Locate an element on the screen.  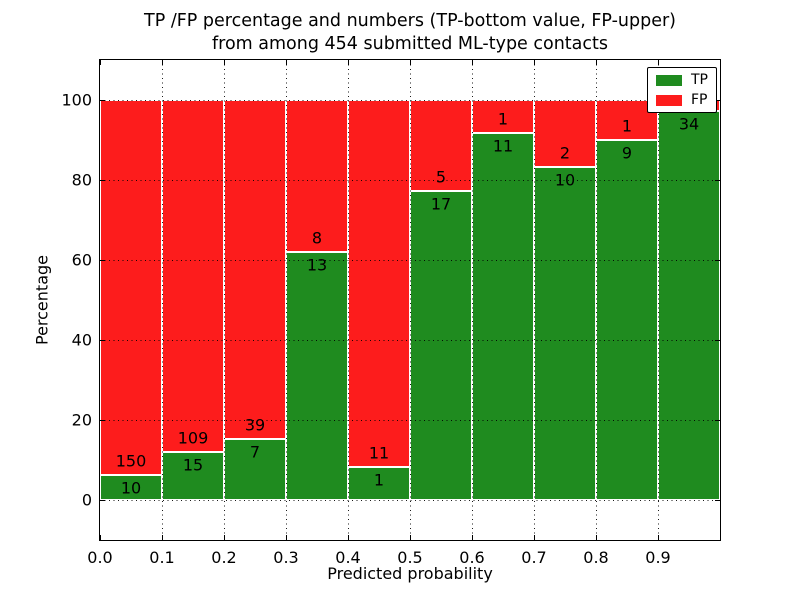
x-tick-label: 0.8 is located at coordinates (596, 557).